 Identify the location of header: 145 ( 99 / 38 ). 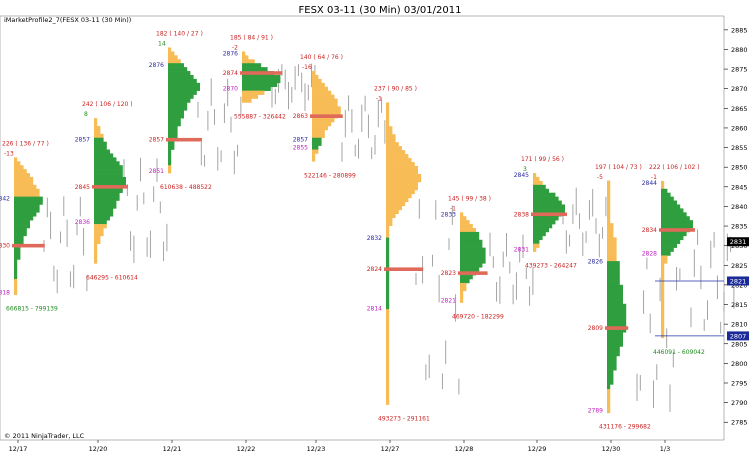
(469, 198).